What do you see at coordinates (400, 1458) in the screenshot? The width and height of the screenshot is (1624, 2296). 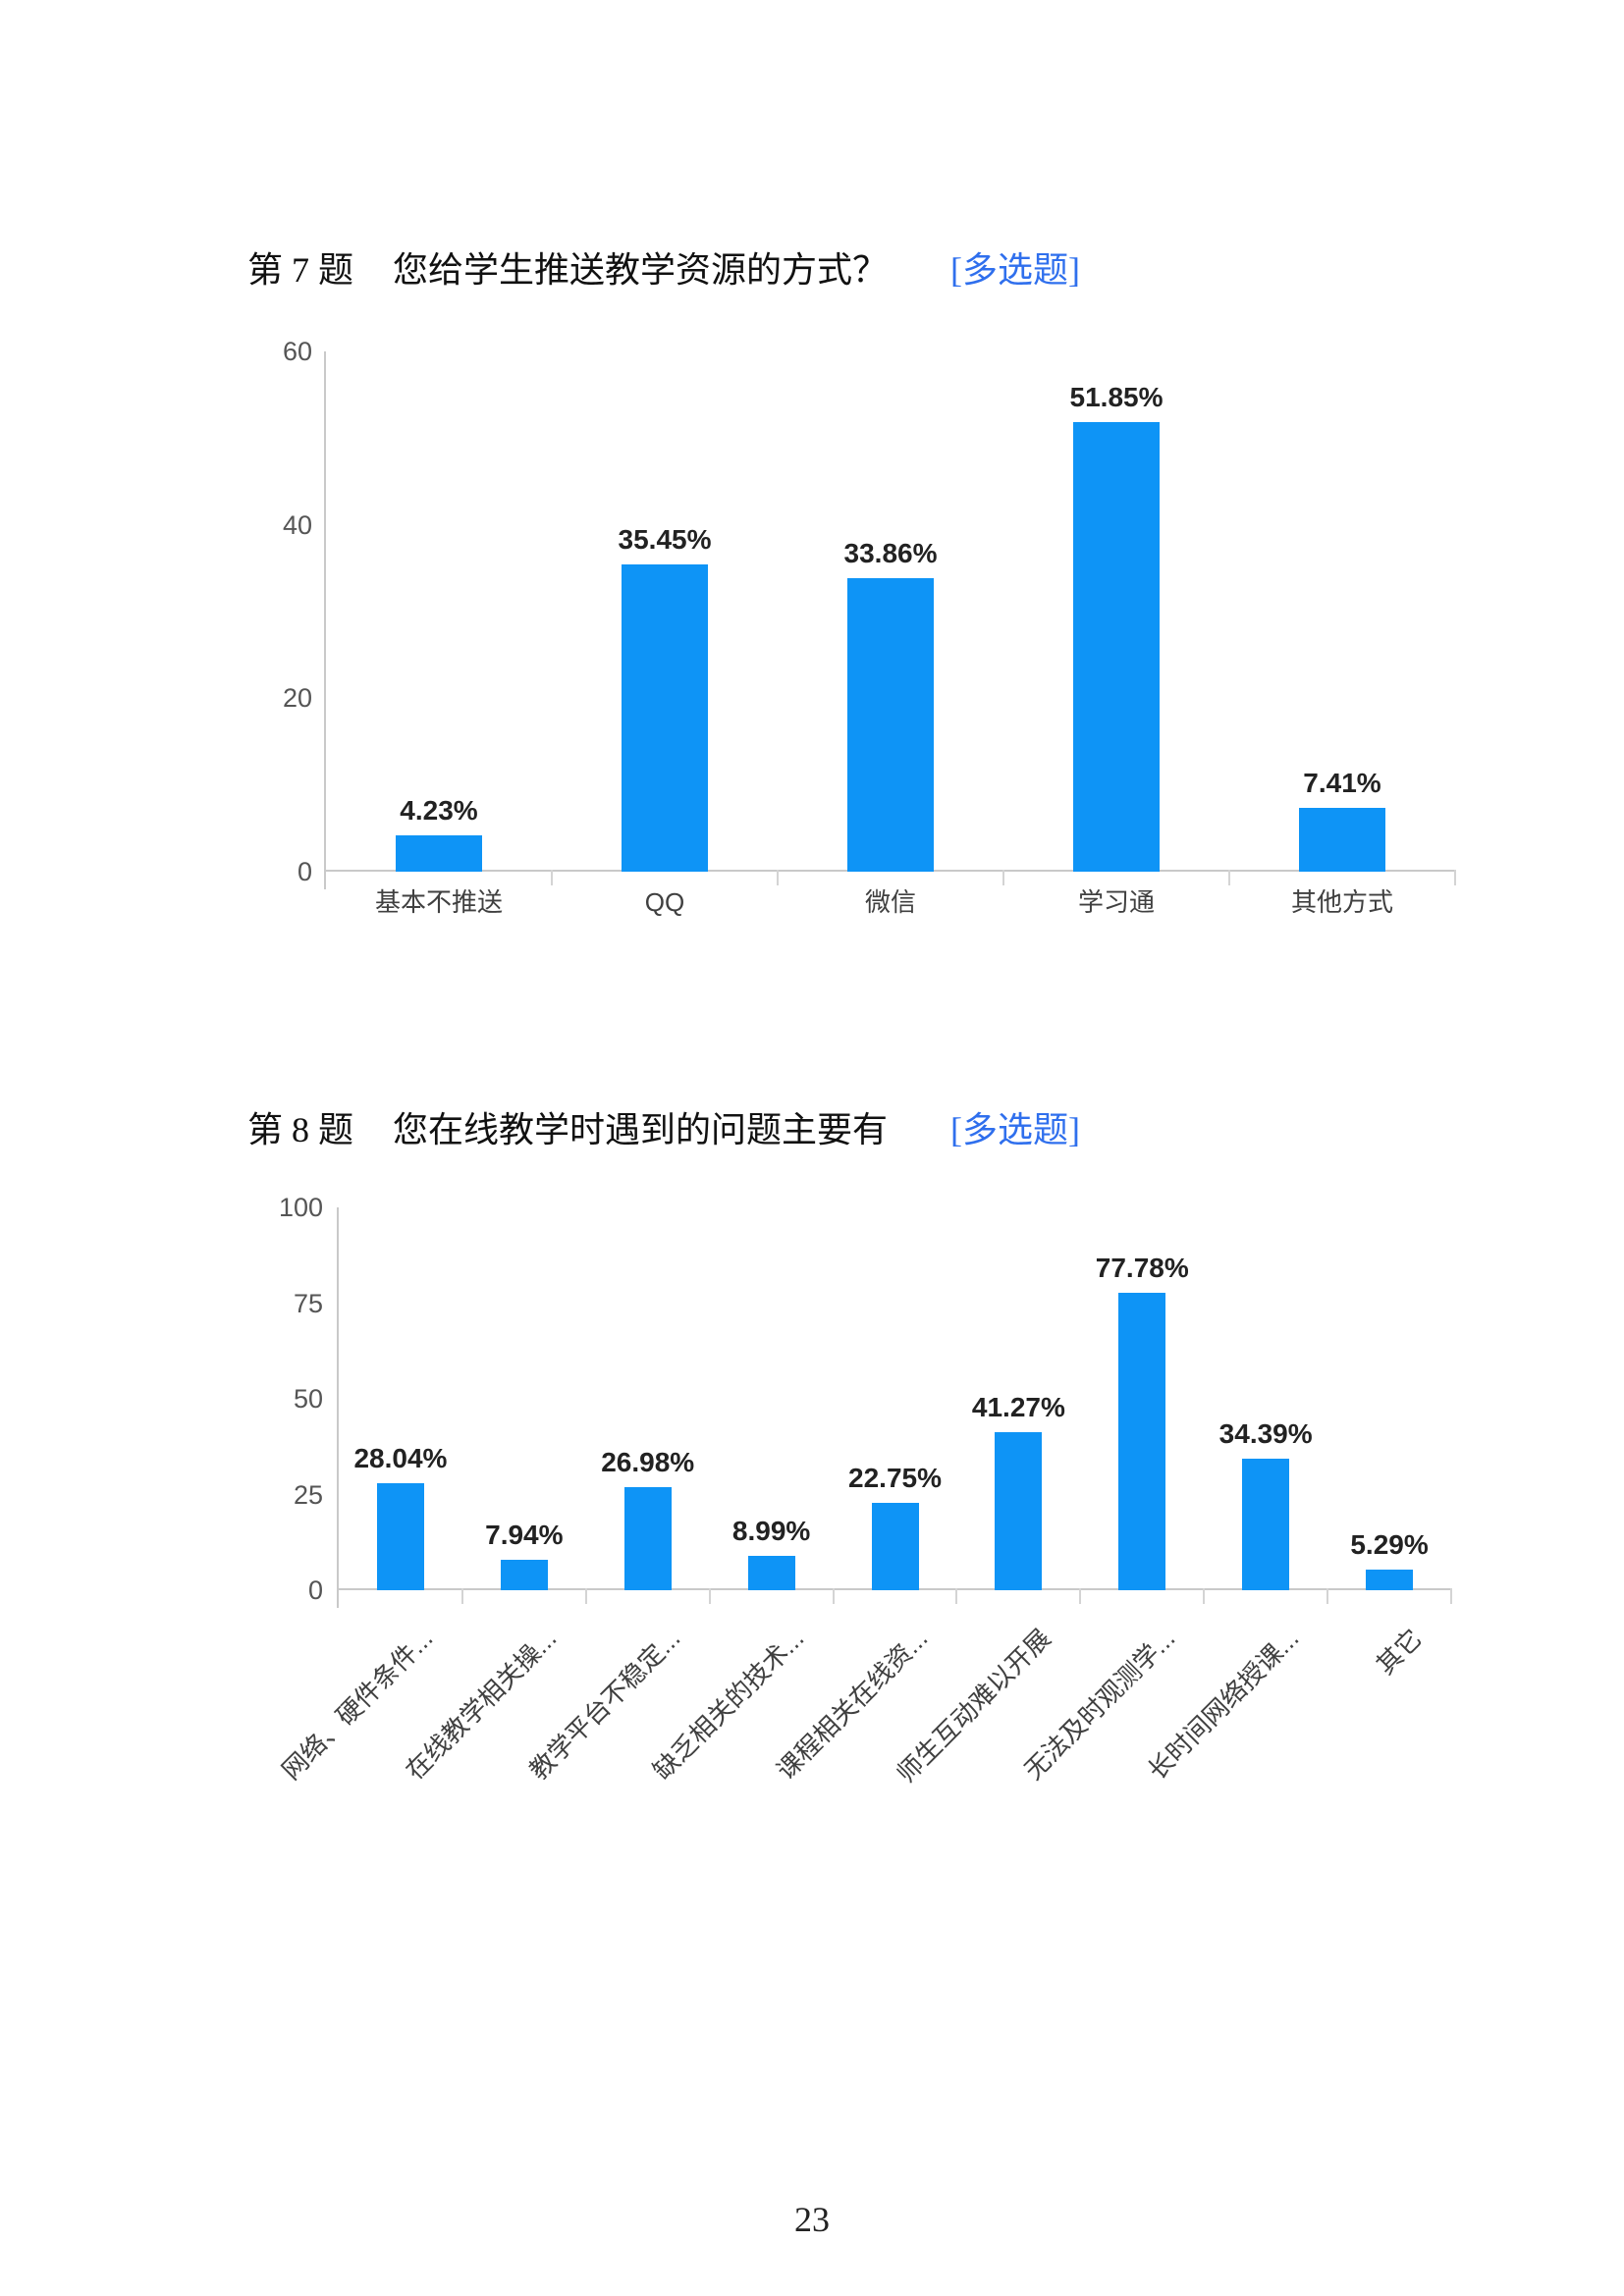 I see `bar-value-label: 28.04%` at bounding box center [400, 1458].